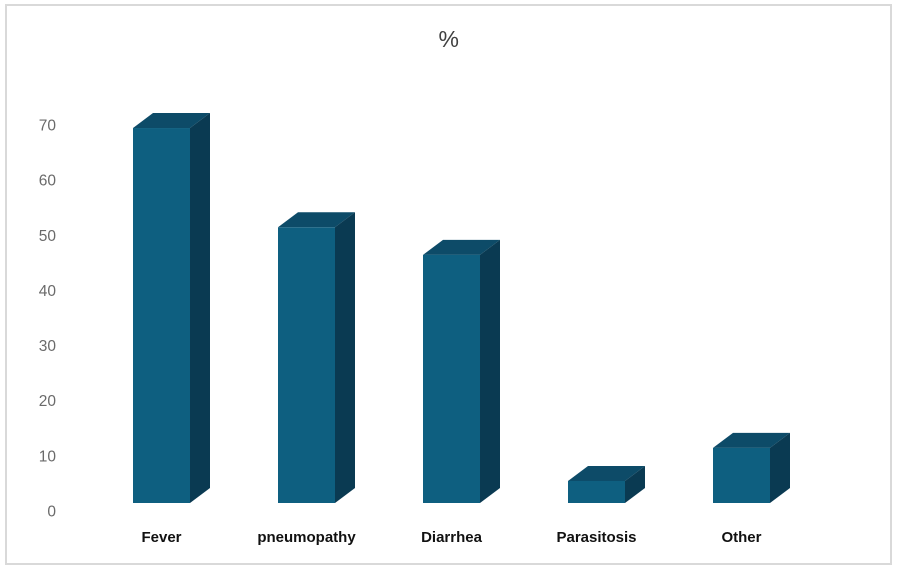 The image size is (898, 574). I want to click on bar-parasitosis-top-face, so click(606, 473).